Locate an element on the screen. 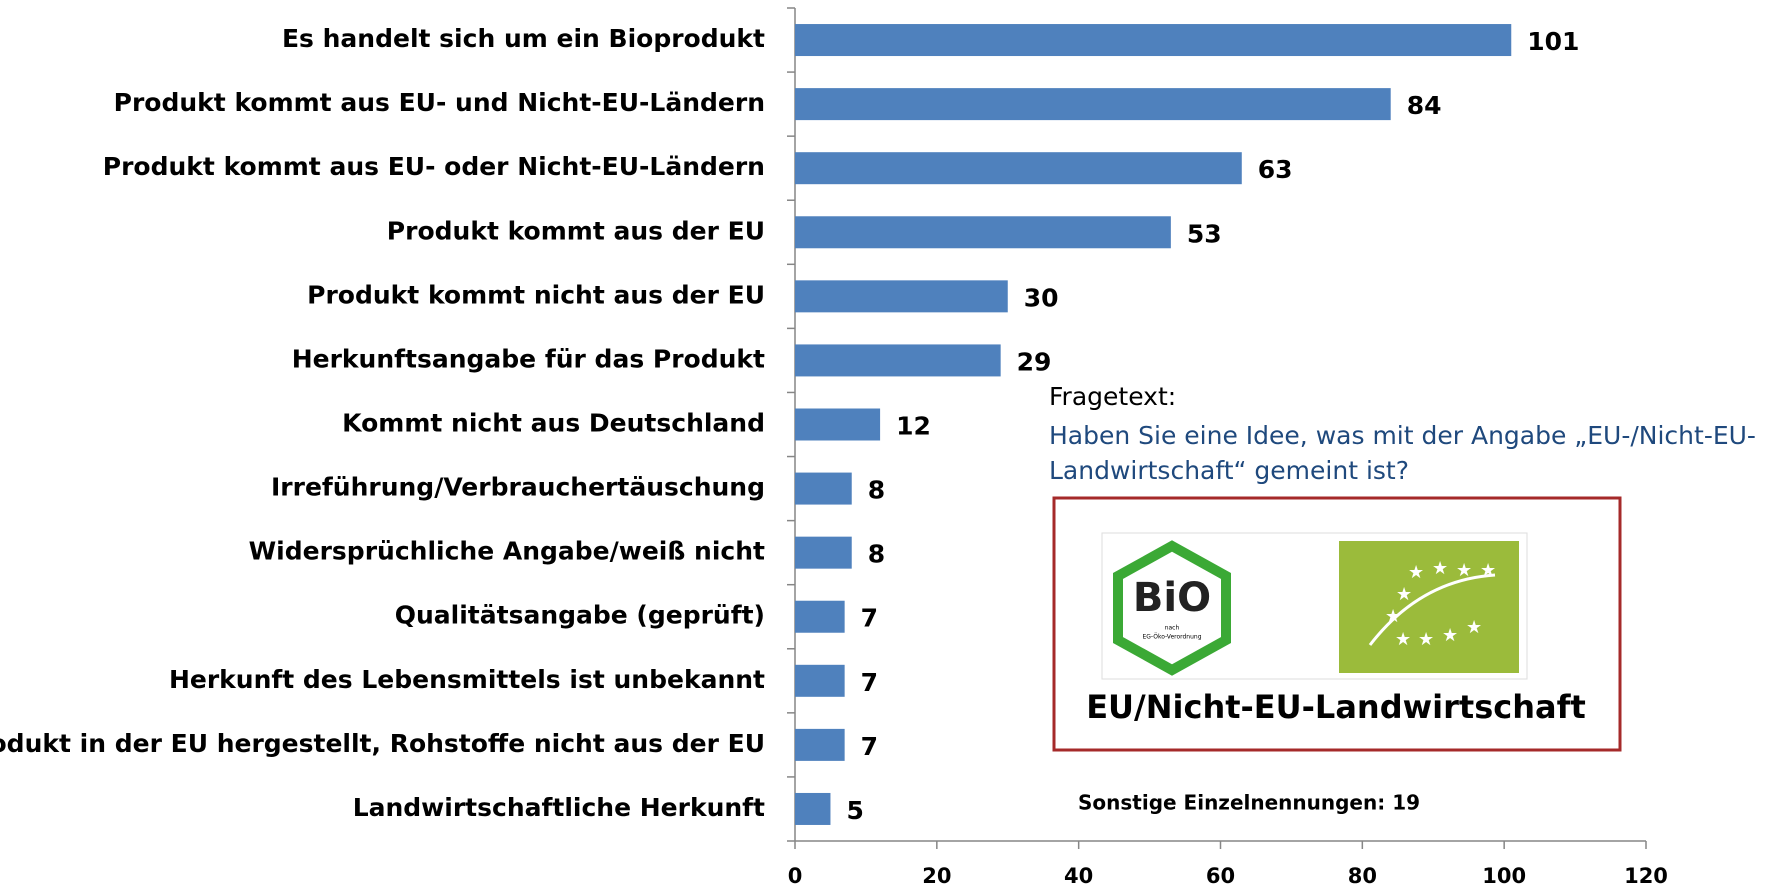 The height and width of the screenshot is (891, 1792). eu-leaf-curve is located at coordinates (1432, 609).